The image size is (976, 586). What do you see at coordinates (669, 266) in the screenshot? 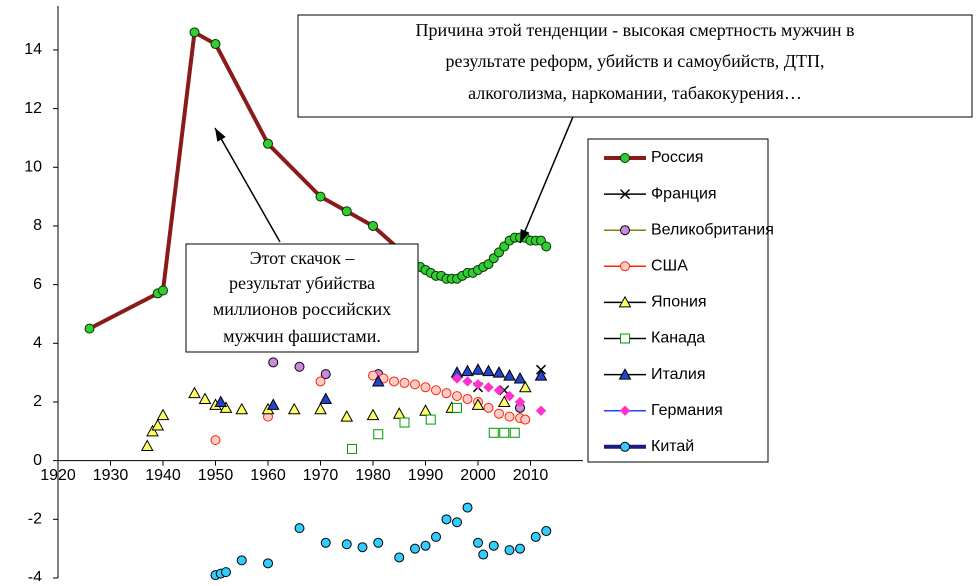
I see `legend-label: США` at bounding box center [669, 266].